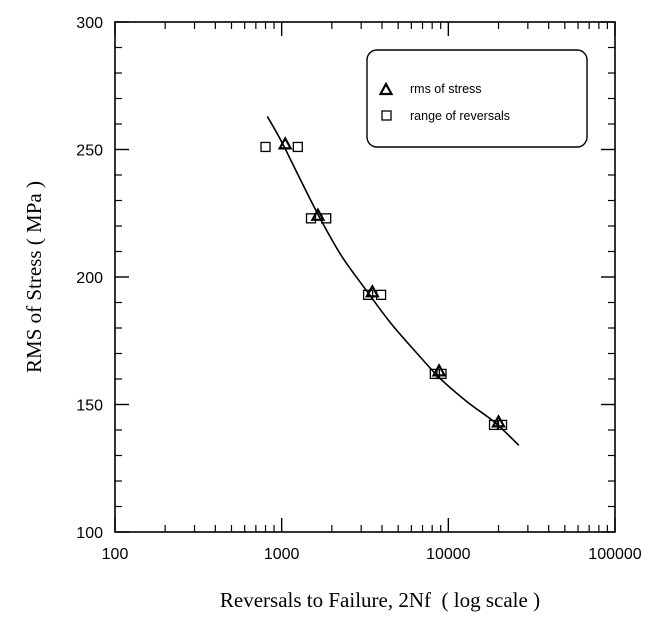 Image resolution: width=663 pixels, height=618 pixels. I want to click on legend-square-marker, so click(386, 115).